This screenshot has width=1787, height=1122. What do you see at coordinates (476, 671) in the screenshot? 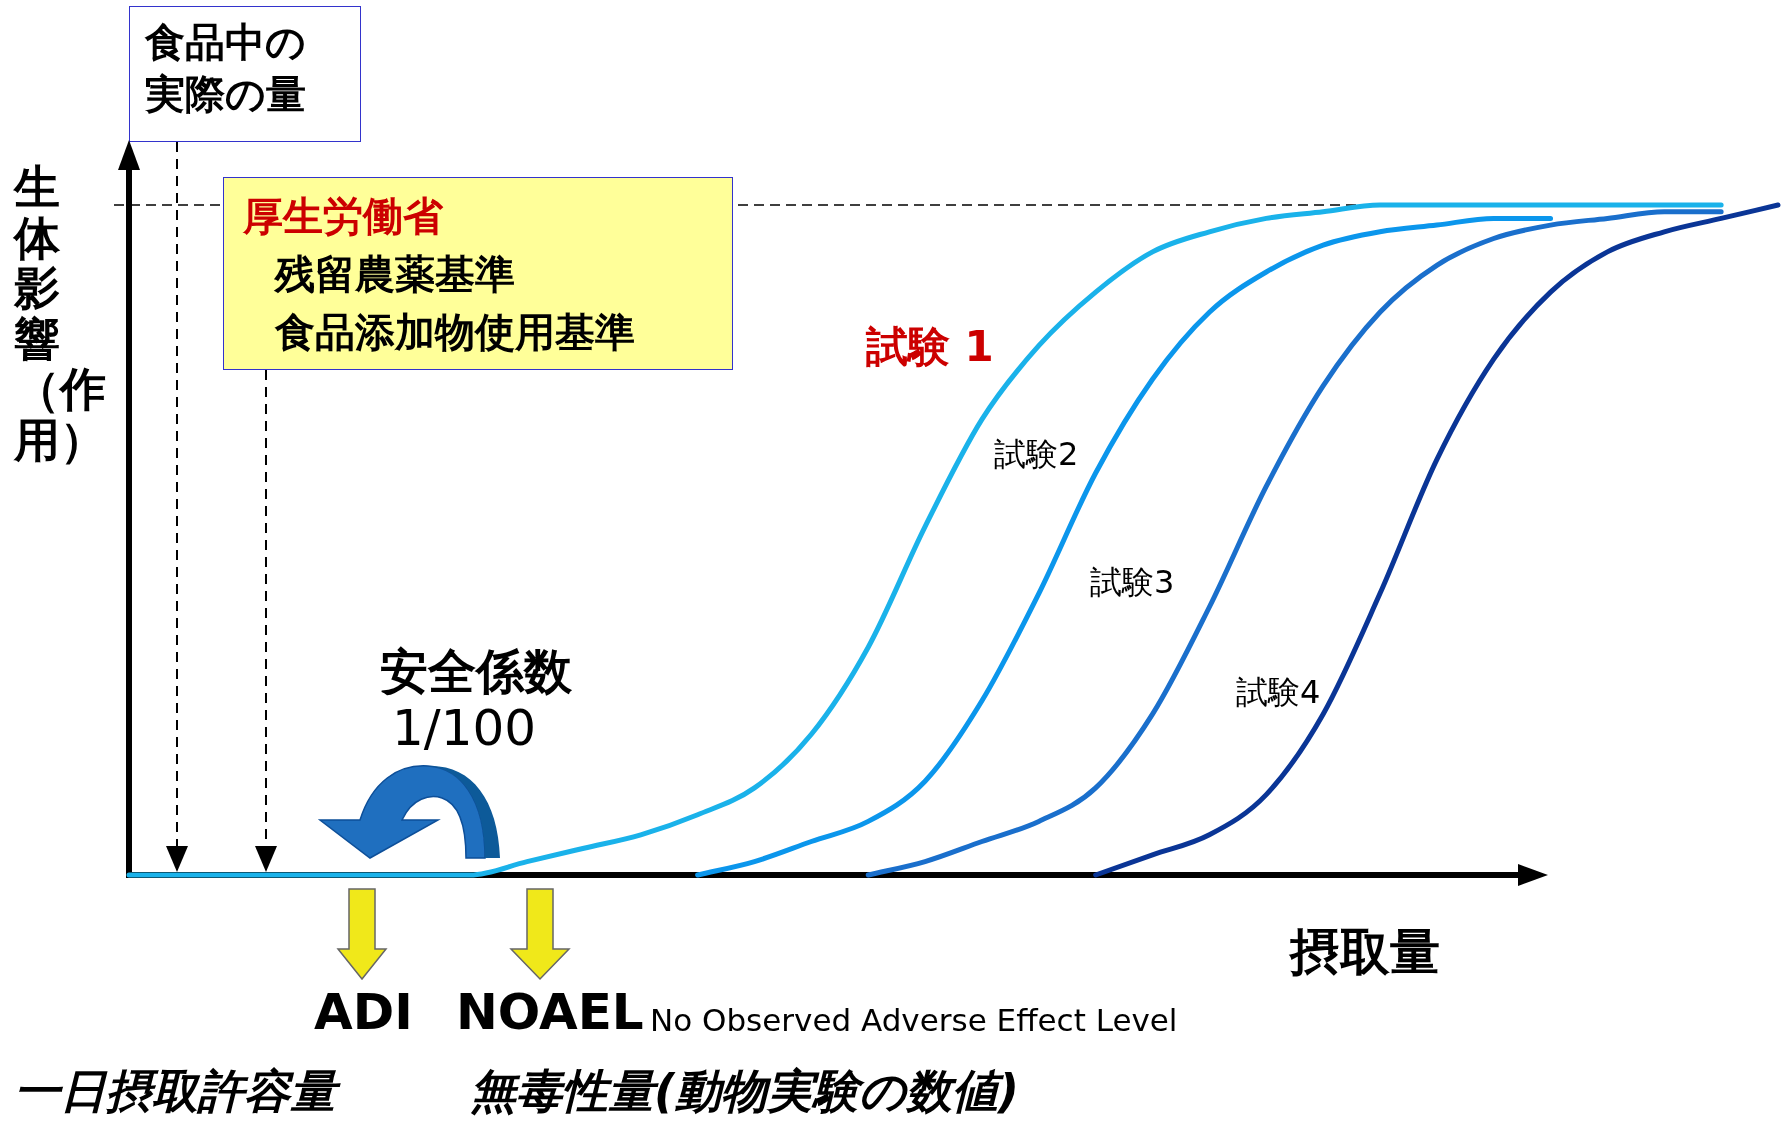
I see `annotation: 安全係数` at bounding box center [476, 671].